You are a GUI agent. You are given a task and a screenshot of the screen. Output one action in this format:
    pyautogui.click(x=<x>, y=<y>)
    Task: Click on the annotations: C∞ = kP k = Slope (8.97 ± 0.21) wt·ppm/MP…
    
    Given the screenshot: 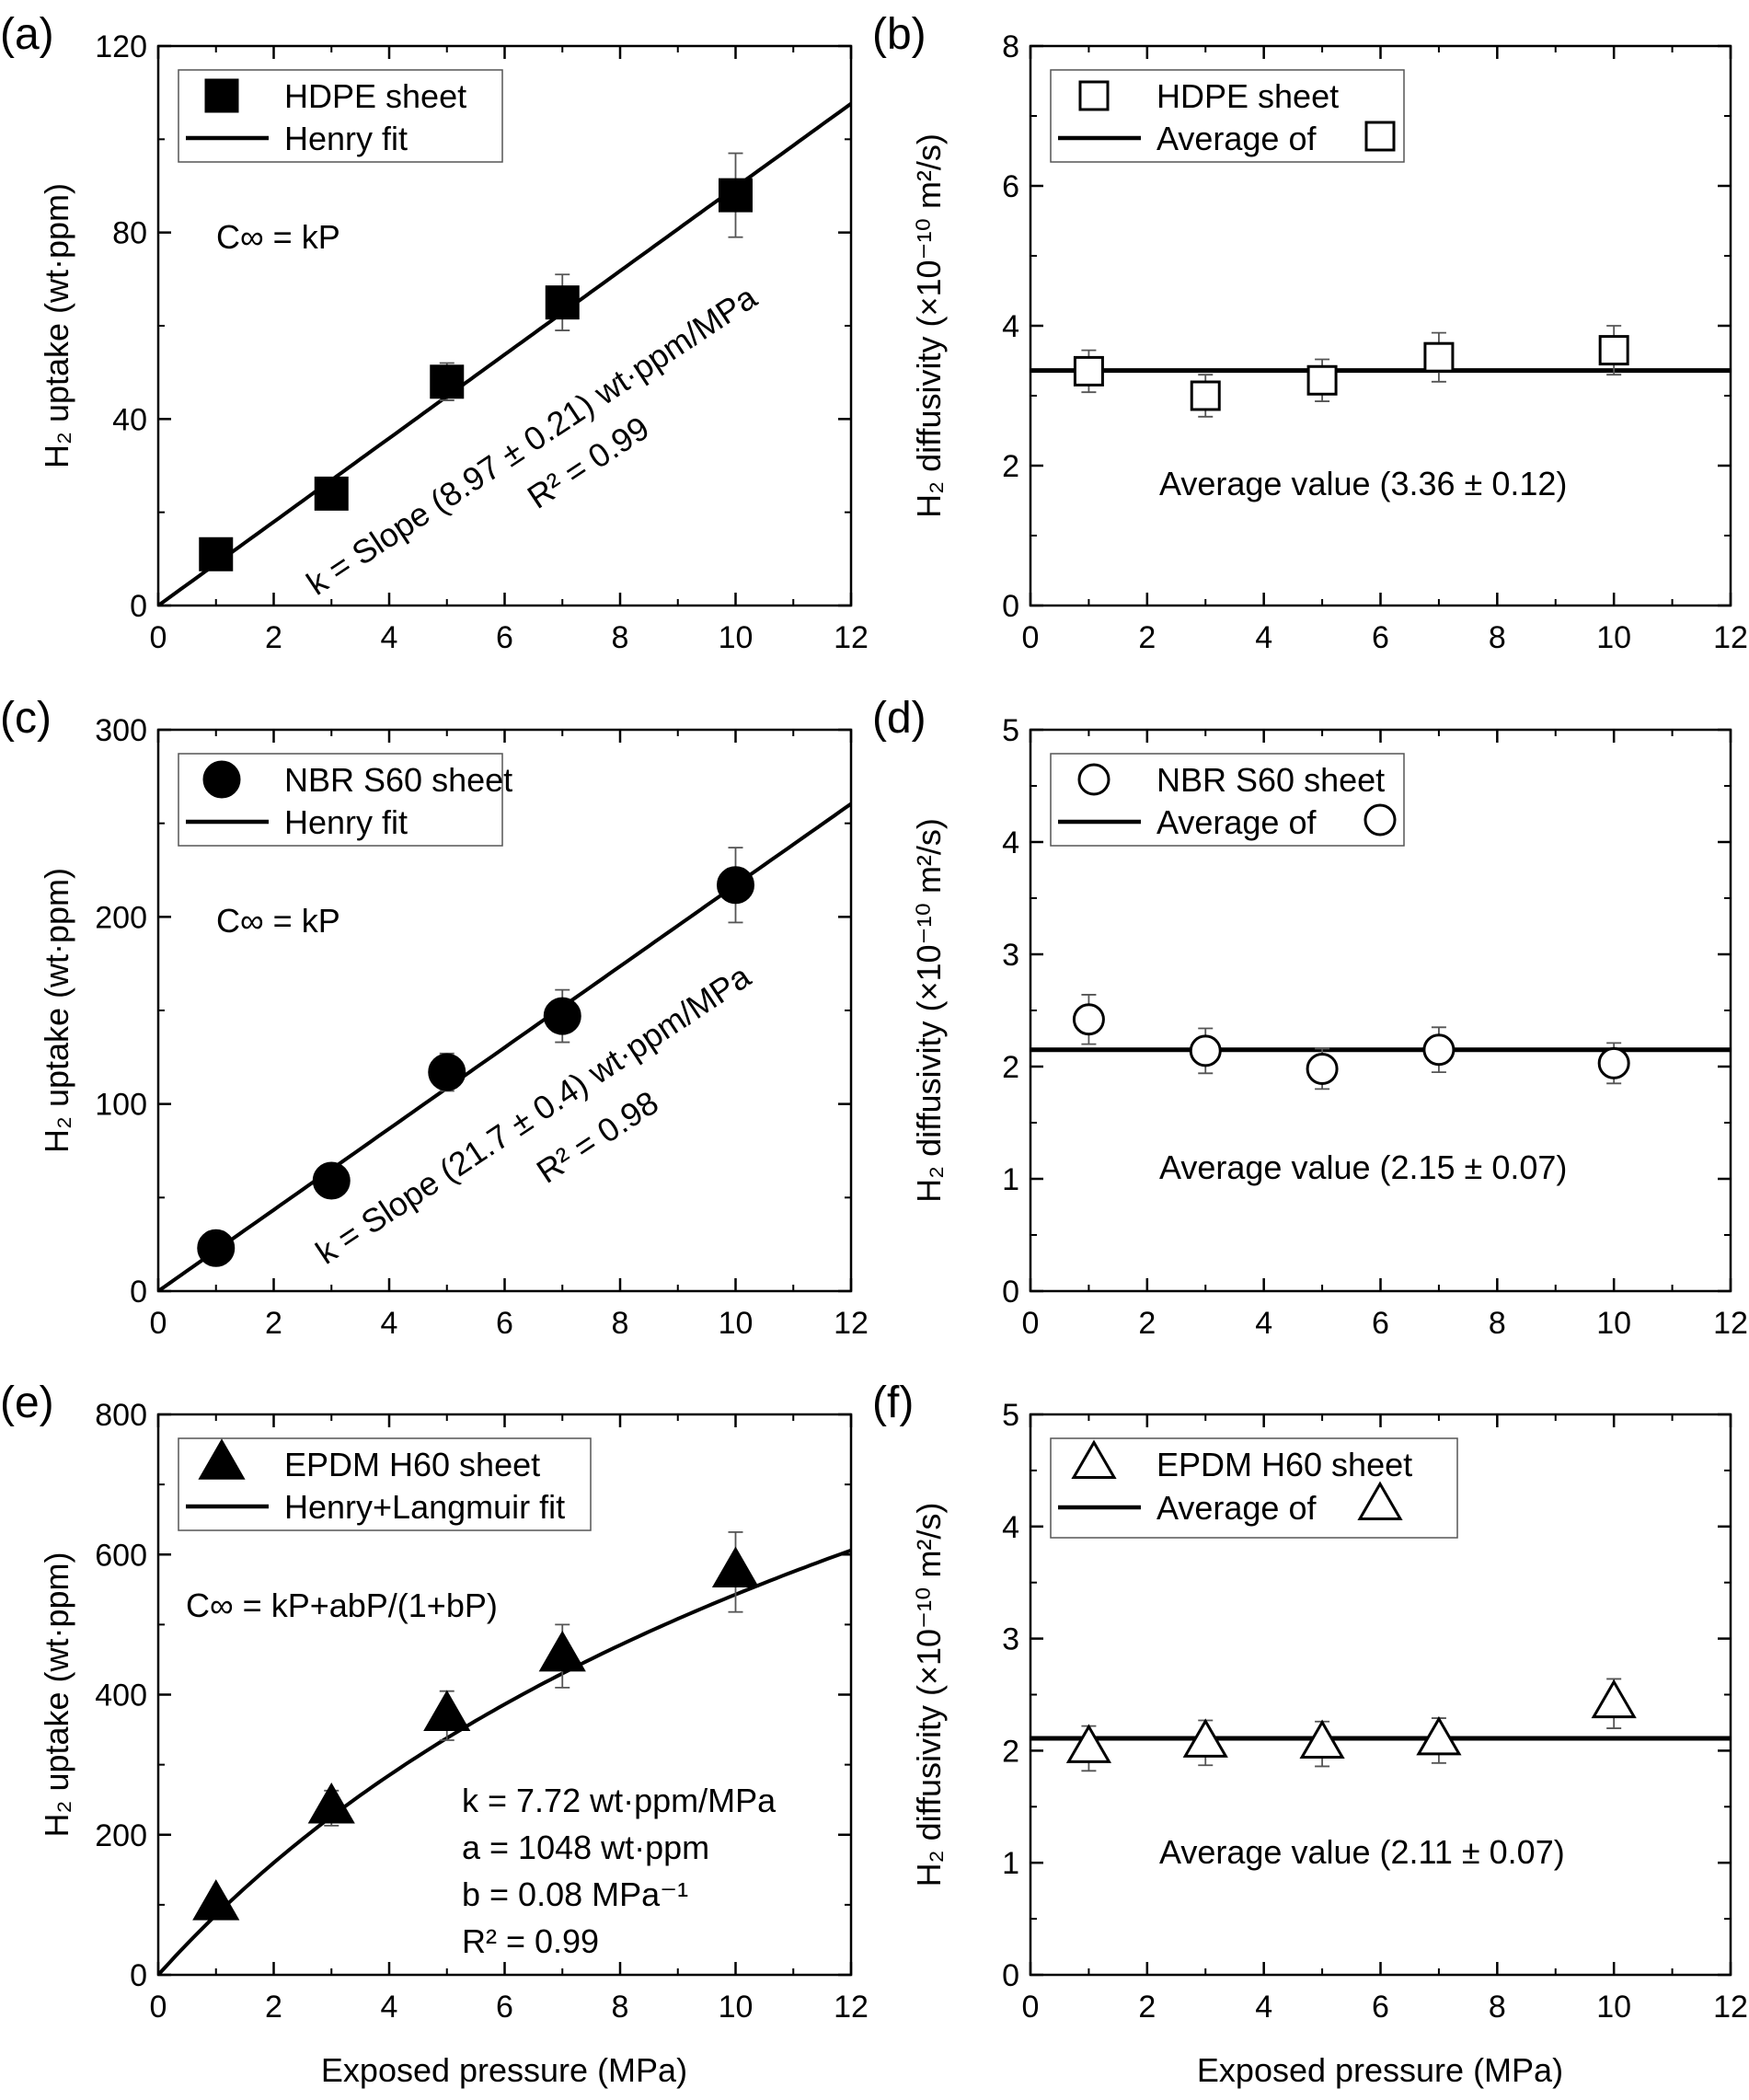 What is the action you would take?
    pyautogui.click(x=490, y=410)
    